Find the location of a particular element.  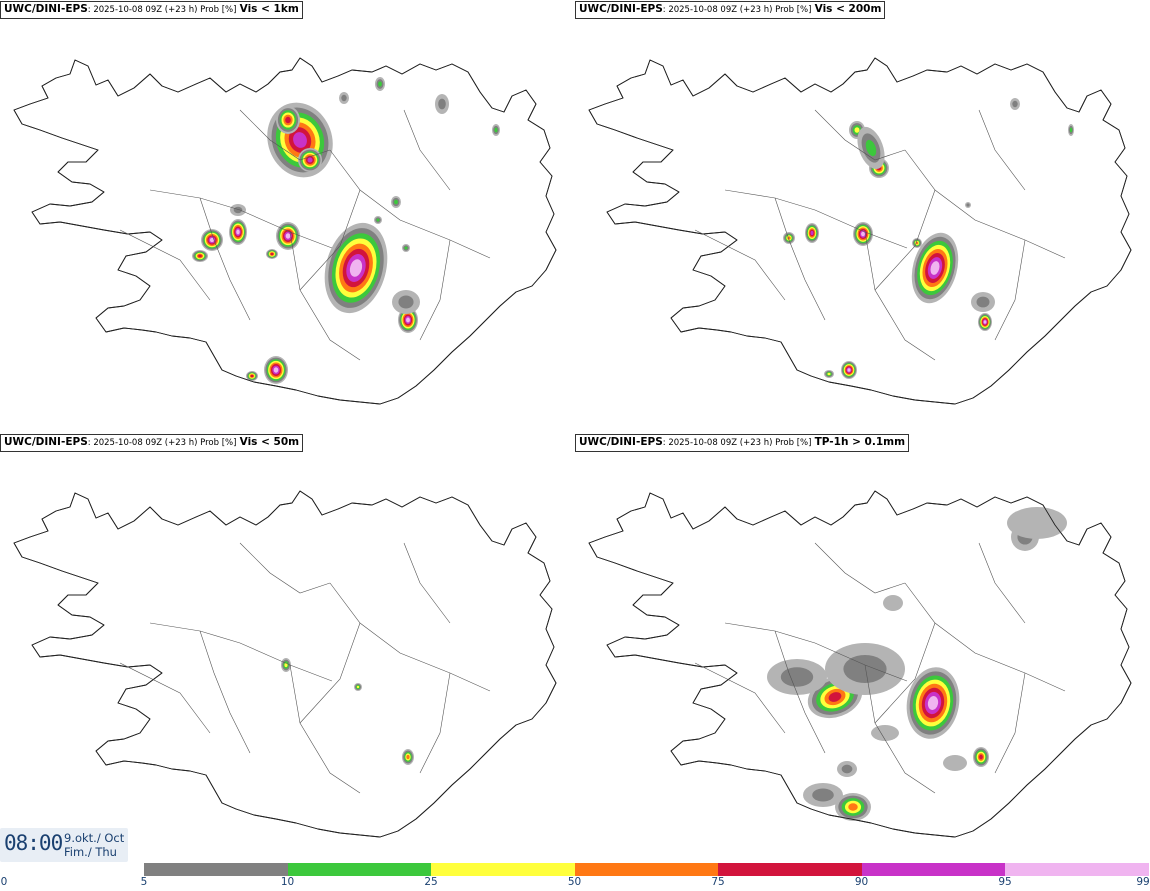

colorbar-tick-label: 90 is located at coordinates (861, 882).